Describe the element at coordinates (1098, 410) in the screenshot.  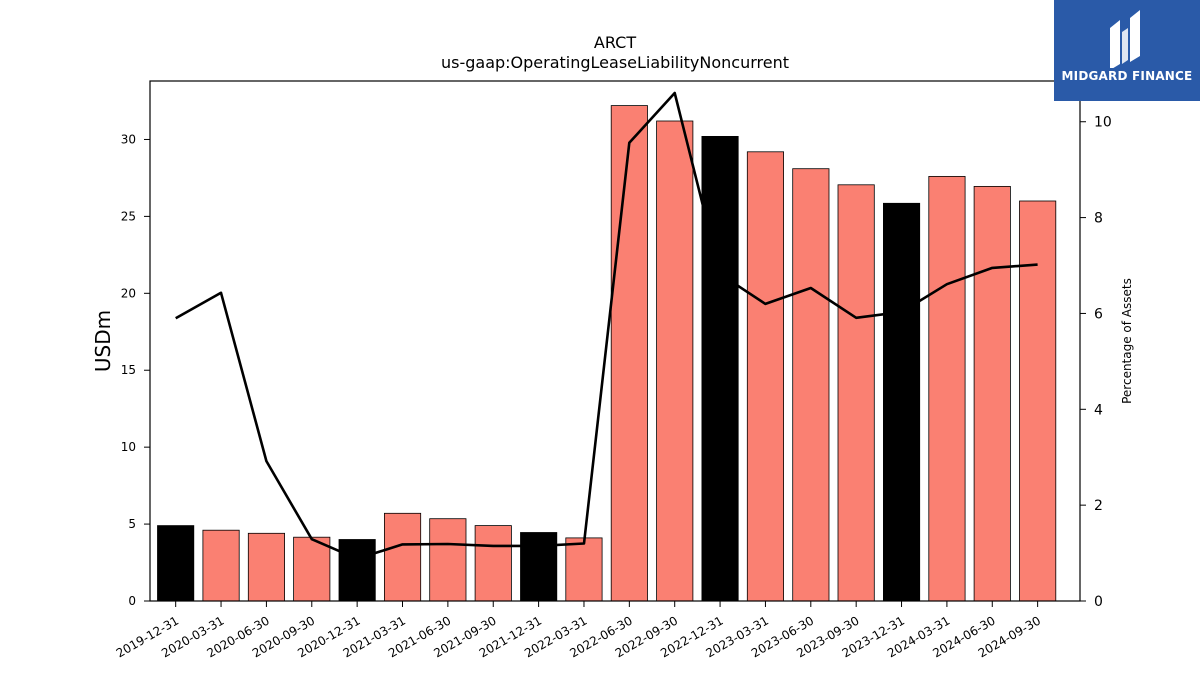
I see `y2-tick-label: 4` at that location.